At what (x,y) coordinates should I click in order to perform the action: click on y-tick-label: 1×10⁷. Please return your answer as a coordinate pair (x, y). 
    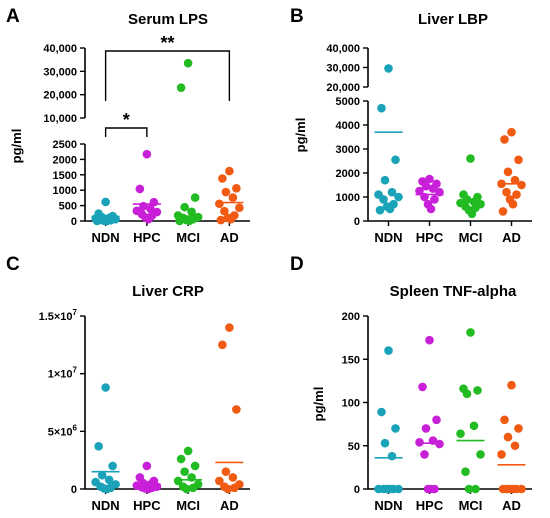
    Looking at the image, I should click on (63, 373).